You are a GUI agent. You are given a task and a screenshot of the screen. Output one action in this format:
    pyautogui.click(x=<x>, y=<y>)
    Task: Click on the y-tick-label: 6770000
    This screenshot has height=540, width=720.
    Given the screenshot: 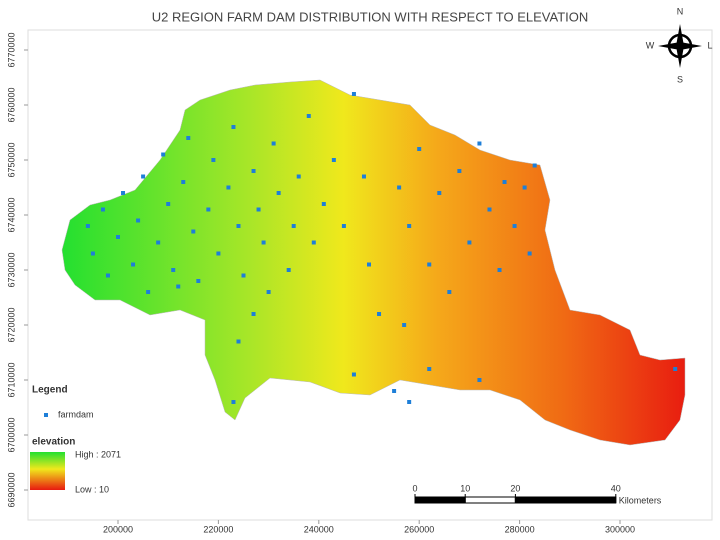 What is the action you would take?
    pyautogui.click(x=11, y=49)
    